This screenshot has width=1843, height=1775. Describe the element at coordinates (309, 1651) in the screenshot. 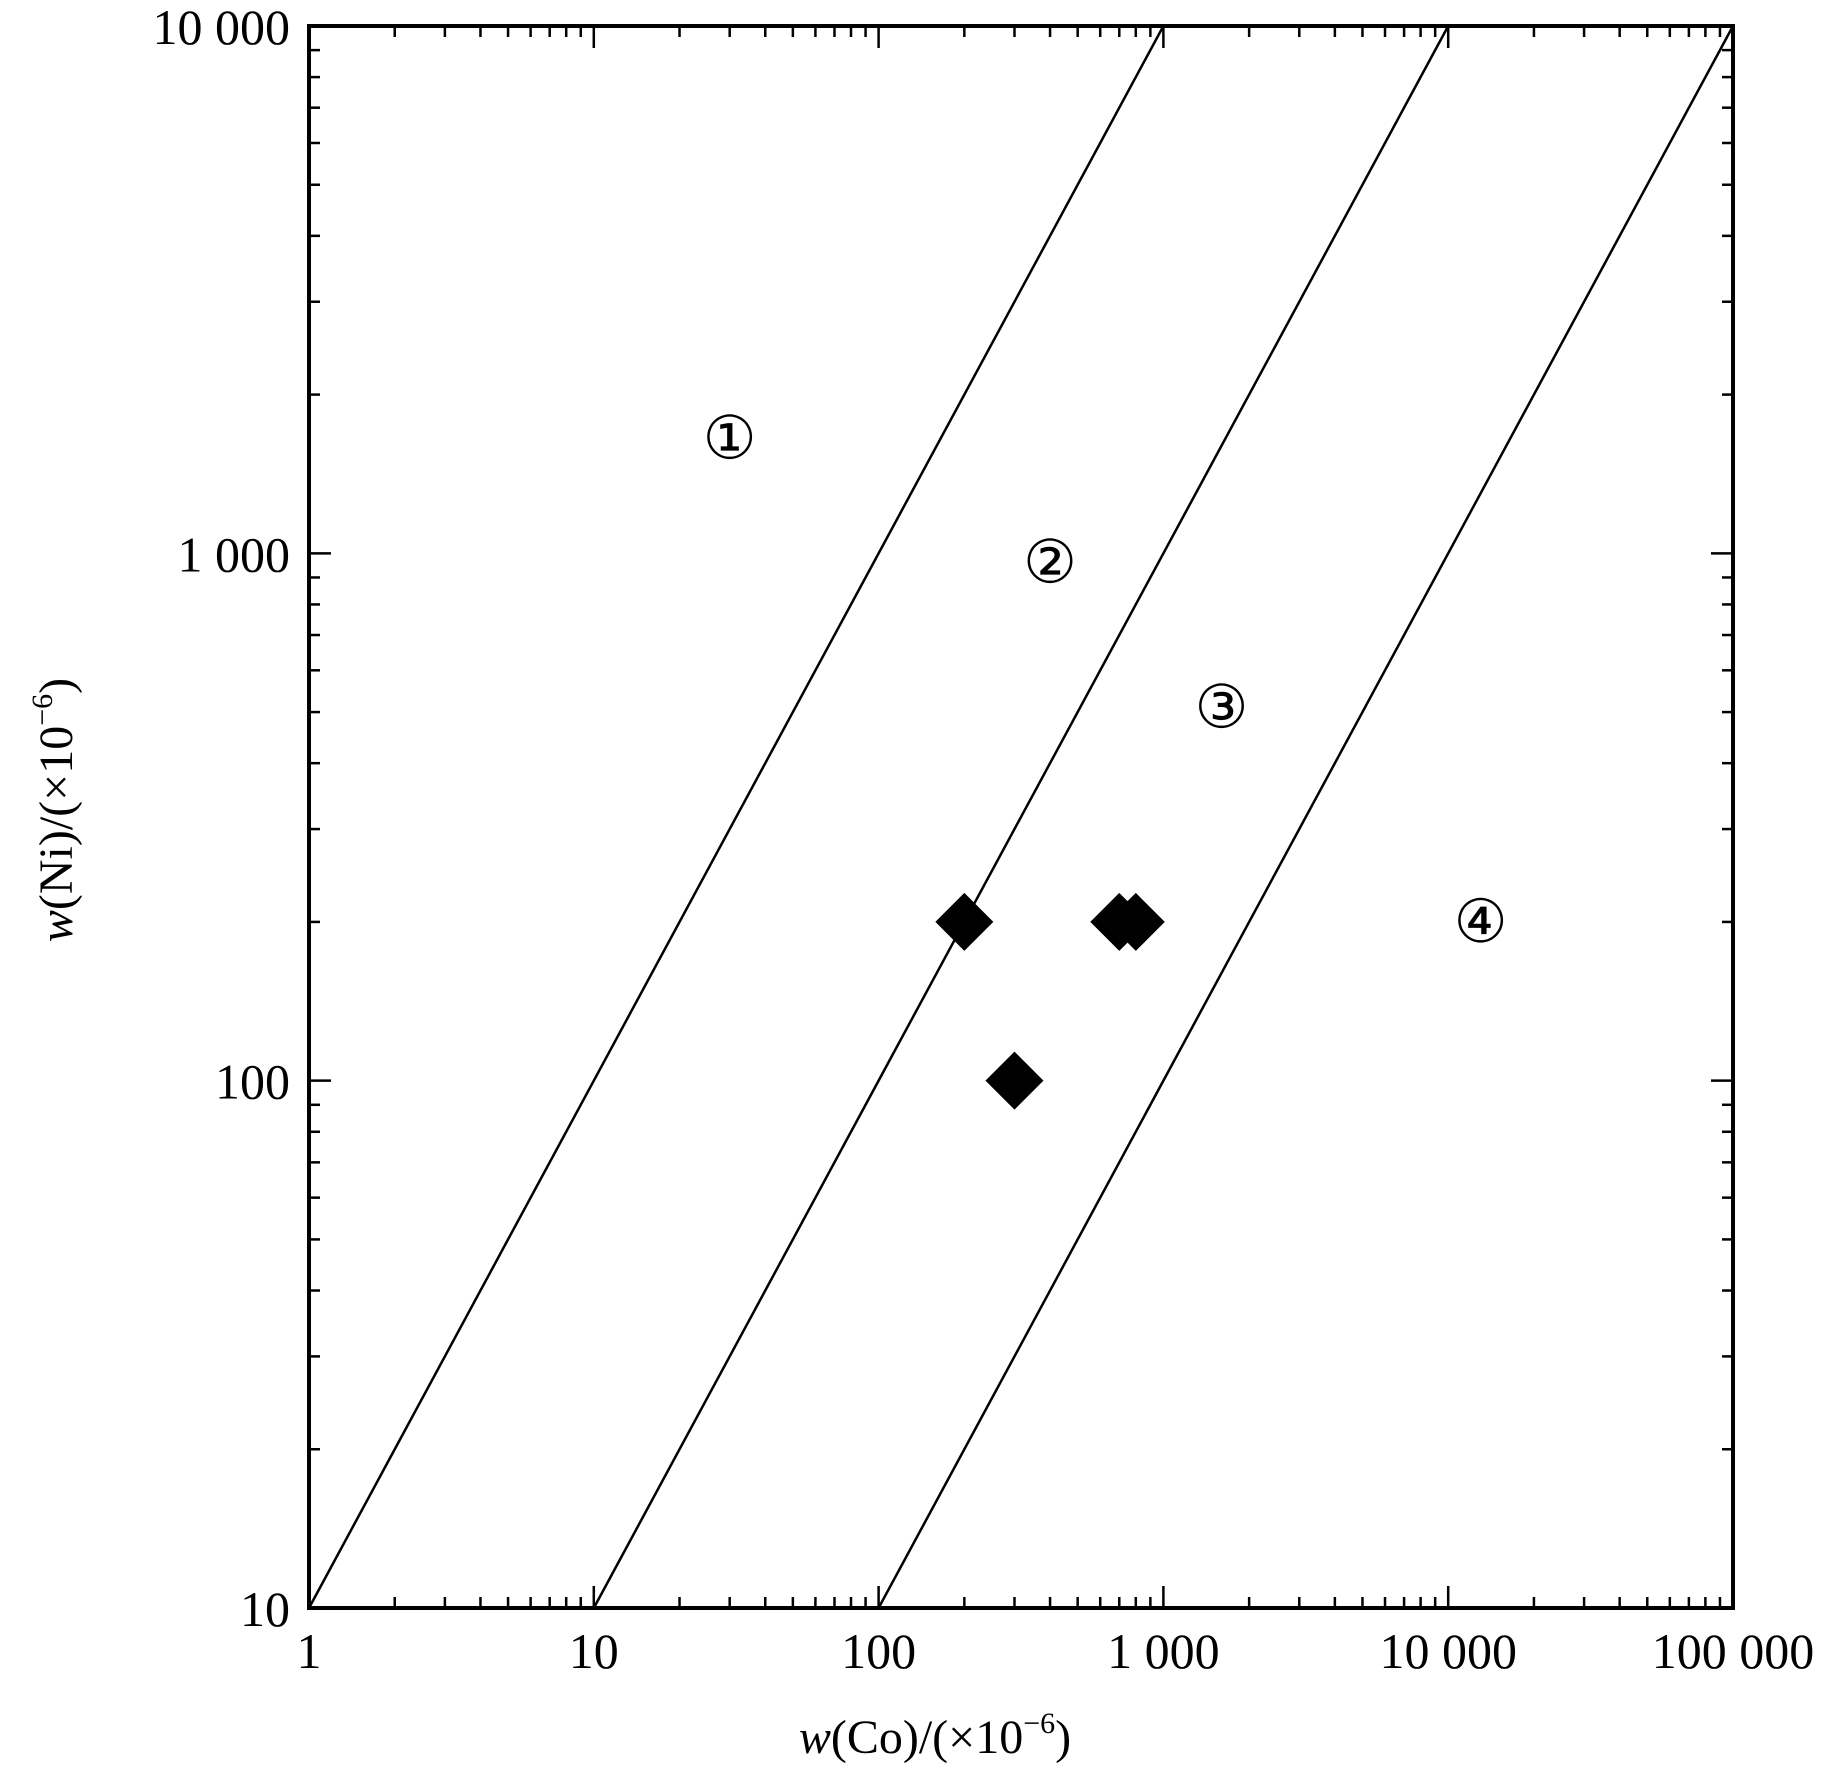

I see `x-tick-label: 1` at that location.